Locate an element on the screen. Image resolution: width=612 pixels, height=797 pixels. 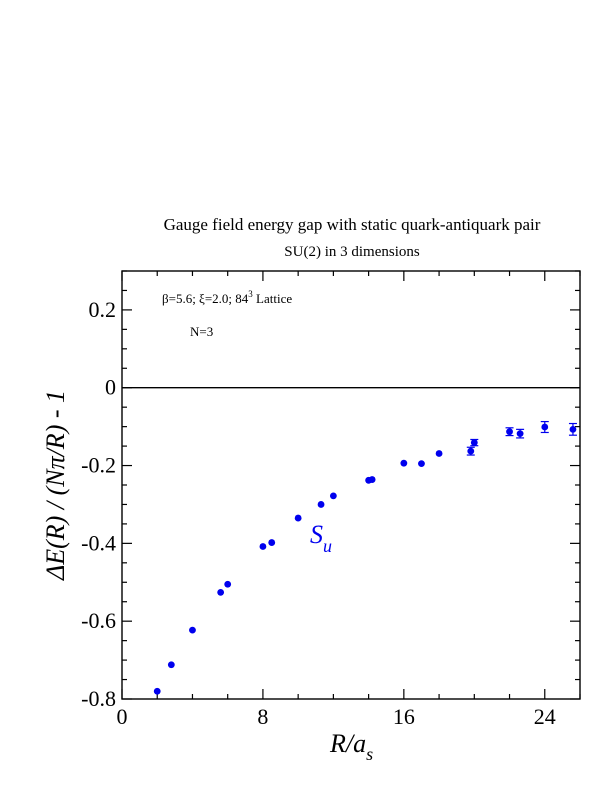
x-tick-label: 0 is located at coordinates (122, 716).